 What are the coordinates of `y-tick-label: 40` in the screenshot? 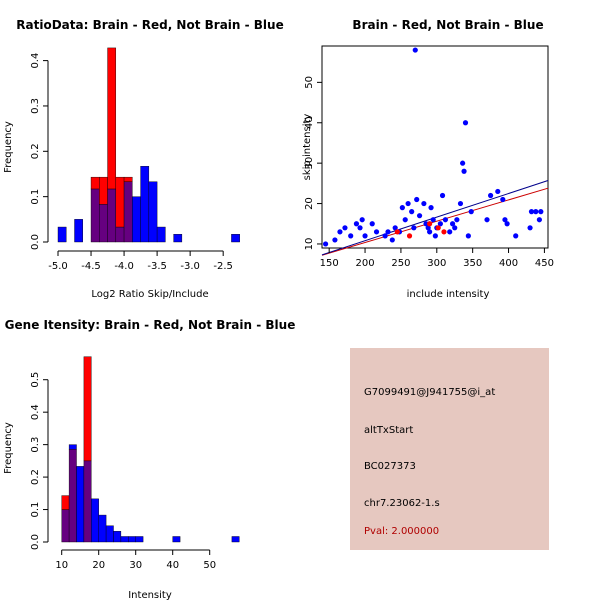 It's located at (309, 122).